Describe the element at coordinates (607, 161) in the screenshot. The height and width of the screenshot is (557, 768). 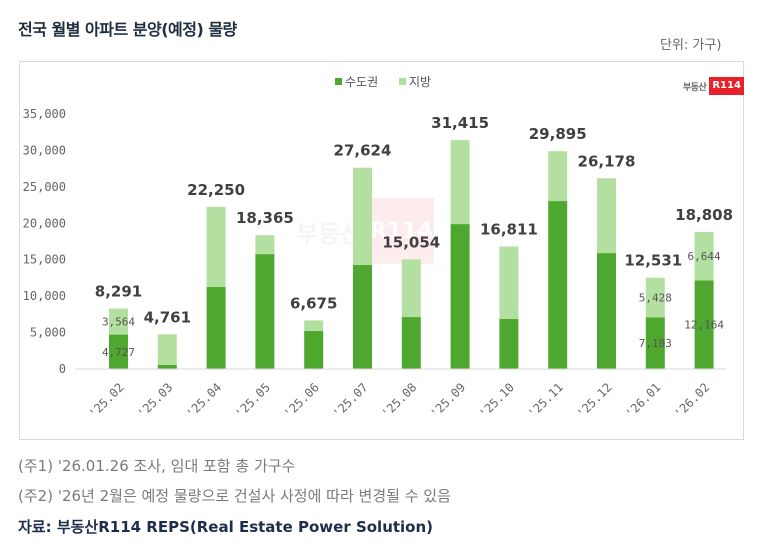
I see `total-label: 26,178` at that location.